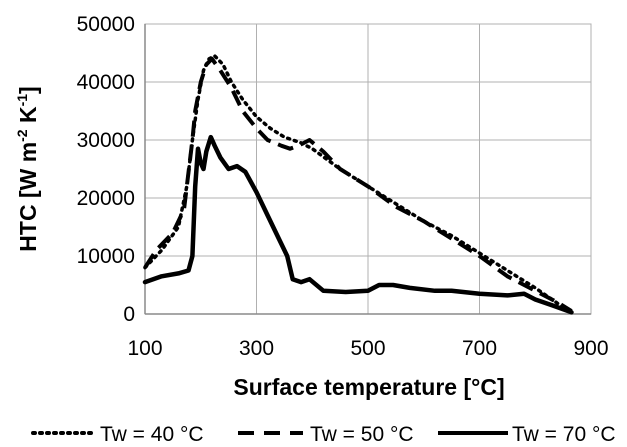 Image resolution: width=627 pixels, height=447 pixels. Describe the element at coordinates (129, 314) in the screenshot. I see `y-tick-label: 0` at that location.